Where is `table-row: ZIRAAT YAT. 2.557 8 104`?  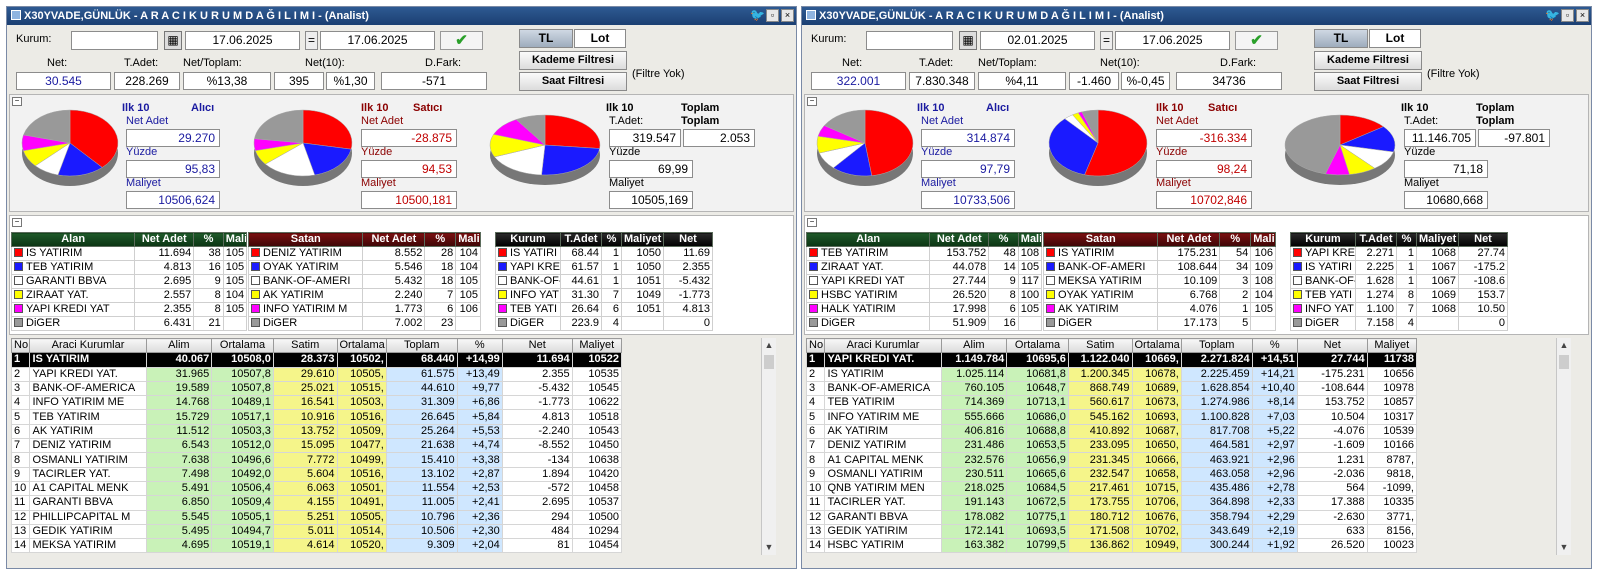 table-row: ZIRAAT YAT. 2.557 8 104 is located at coordinates (129, 295).